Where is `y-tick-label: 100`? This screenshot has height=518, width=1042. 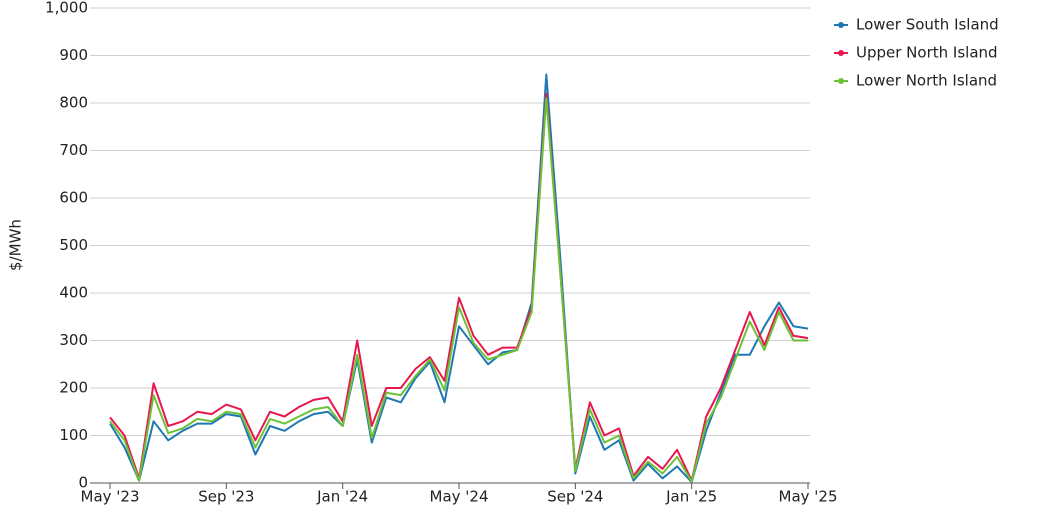 y-tick-label: 100 is located at coordinates (73, 435).